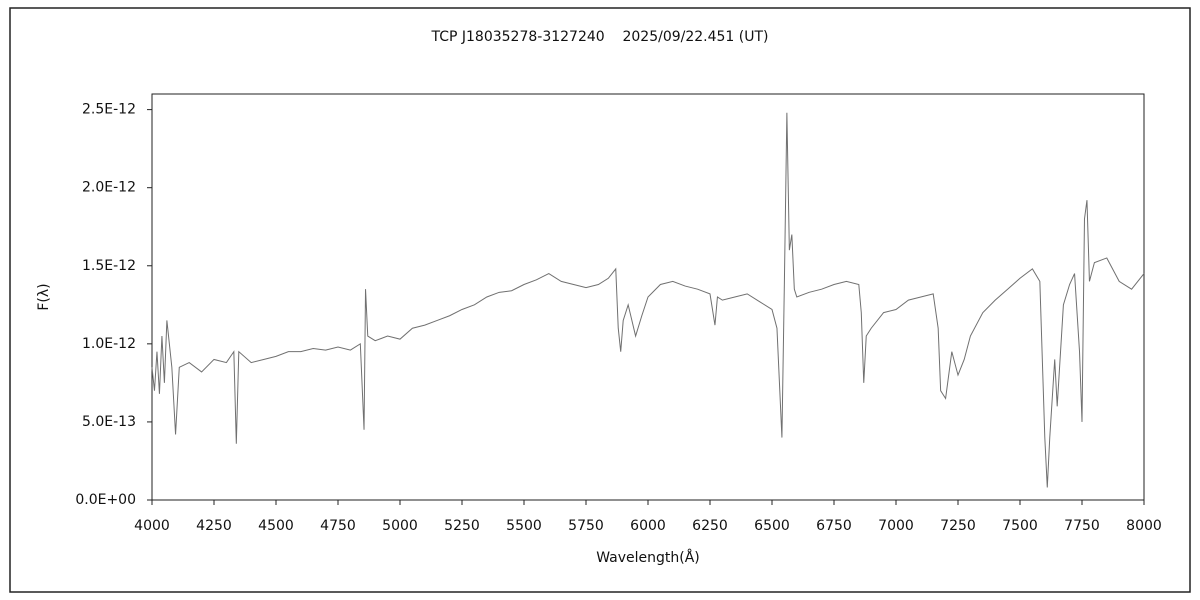  What do you see at coordinates (648, 557) in the screenshot?
I see `x-axis-label: Wavelength(Å)` at bounding box center [648, 557].